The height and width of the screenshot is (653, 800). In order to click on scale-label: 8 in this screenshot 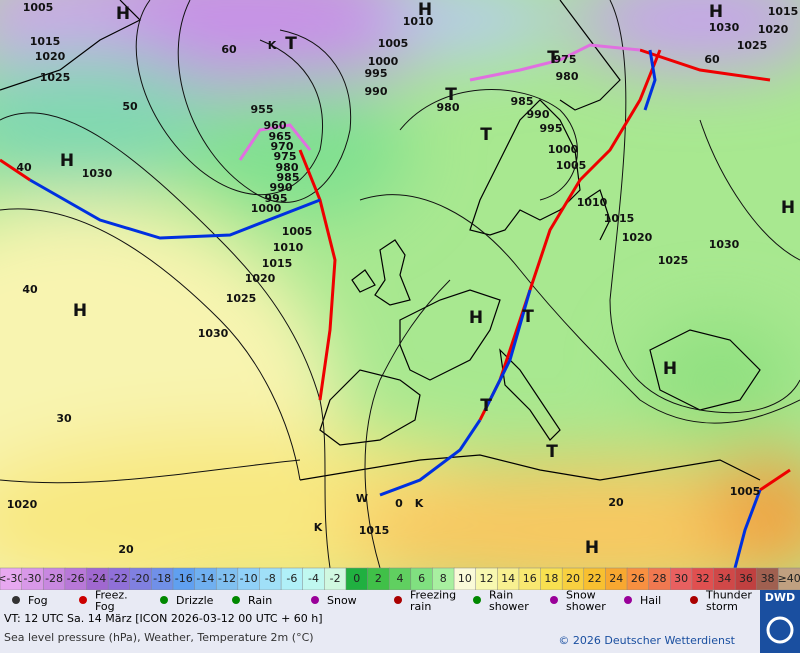, I will do `click(443, 578)`.